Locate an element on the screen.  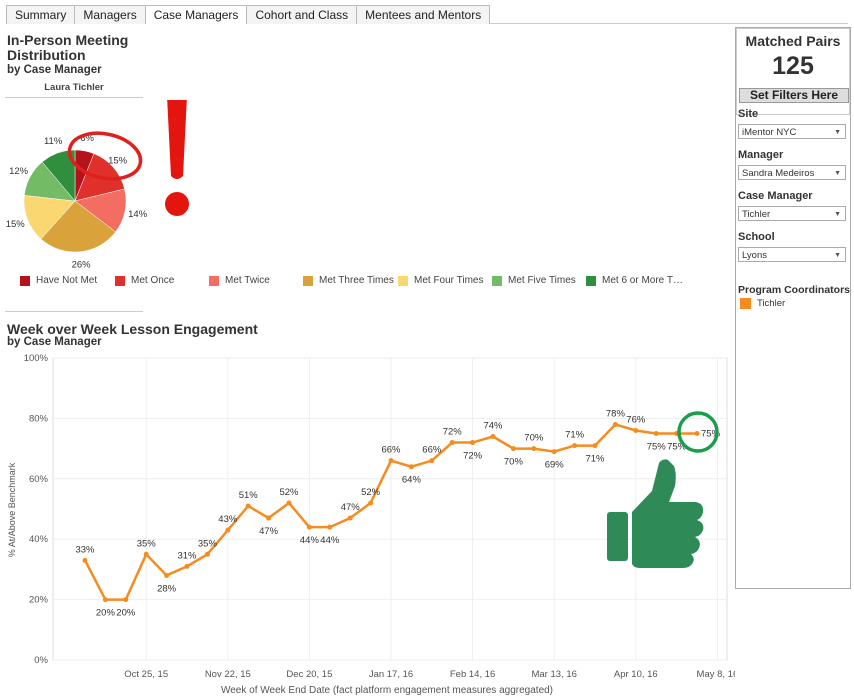
section-divider is located at coordinates (74, 311).